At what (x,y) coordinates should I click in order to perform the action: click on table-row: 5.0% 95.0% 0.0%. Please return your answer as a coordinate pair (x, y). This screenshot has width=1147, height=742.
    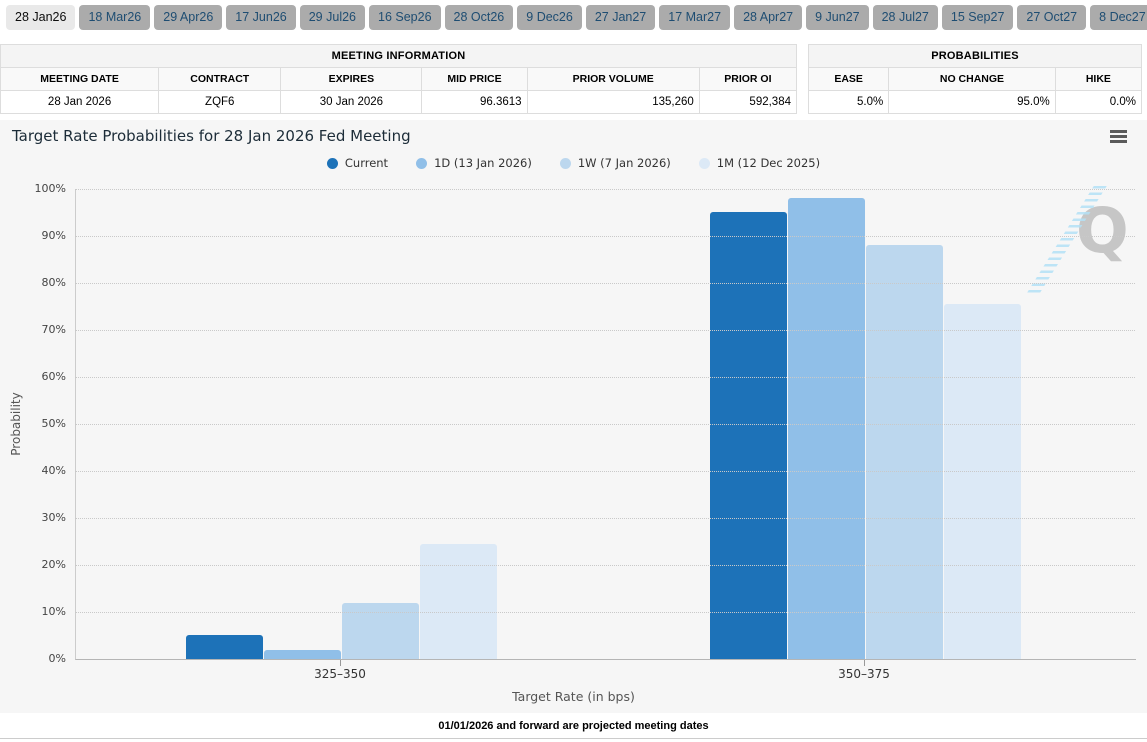
    Looking at the image, I should click on (975, 102).